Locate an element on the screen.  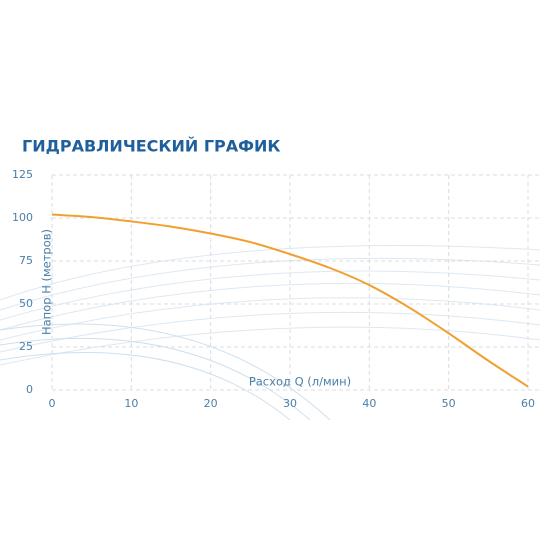
x-tick-label: 30 is located at coordinates (290, 403).